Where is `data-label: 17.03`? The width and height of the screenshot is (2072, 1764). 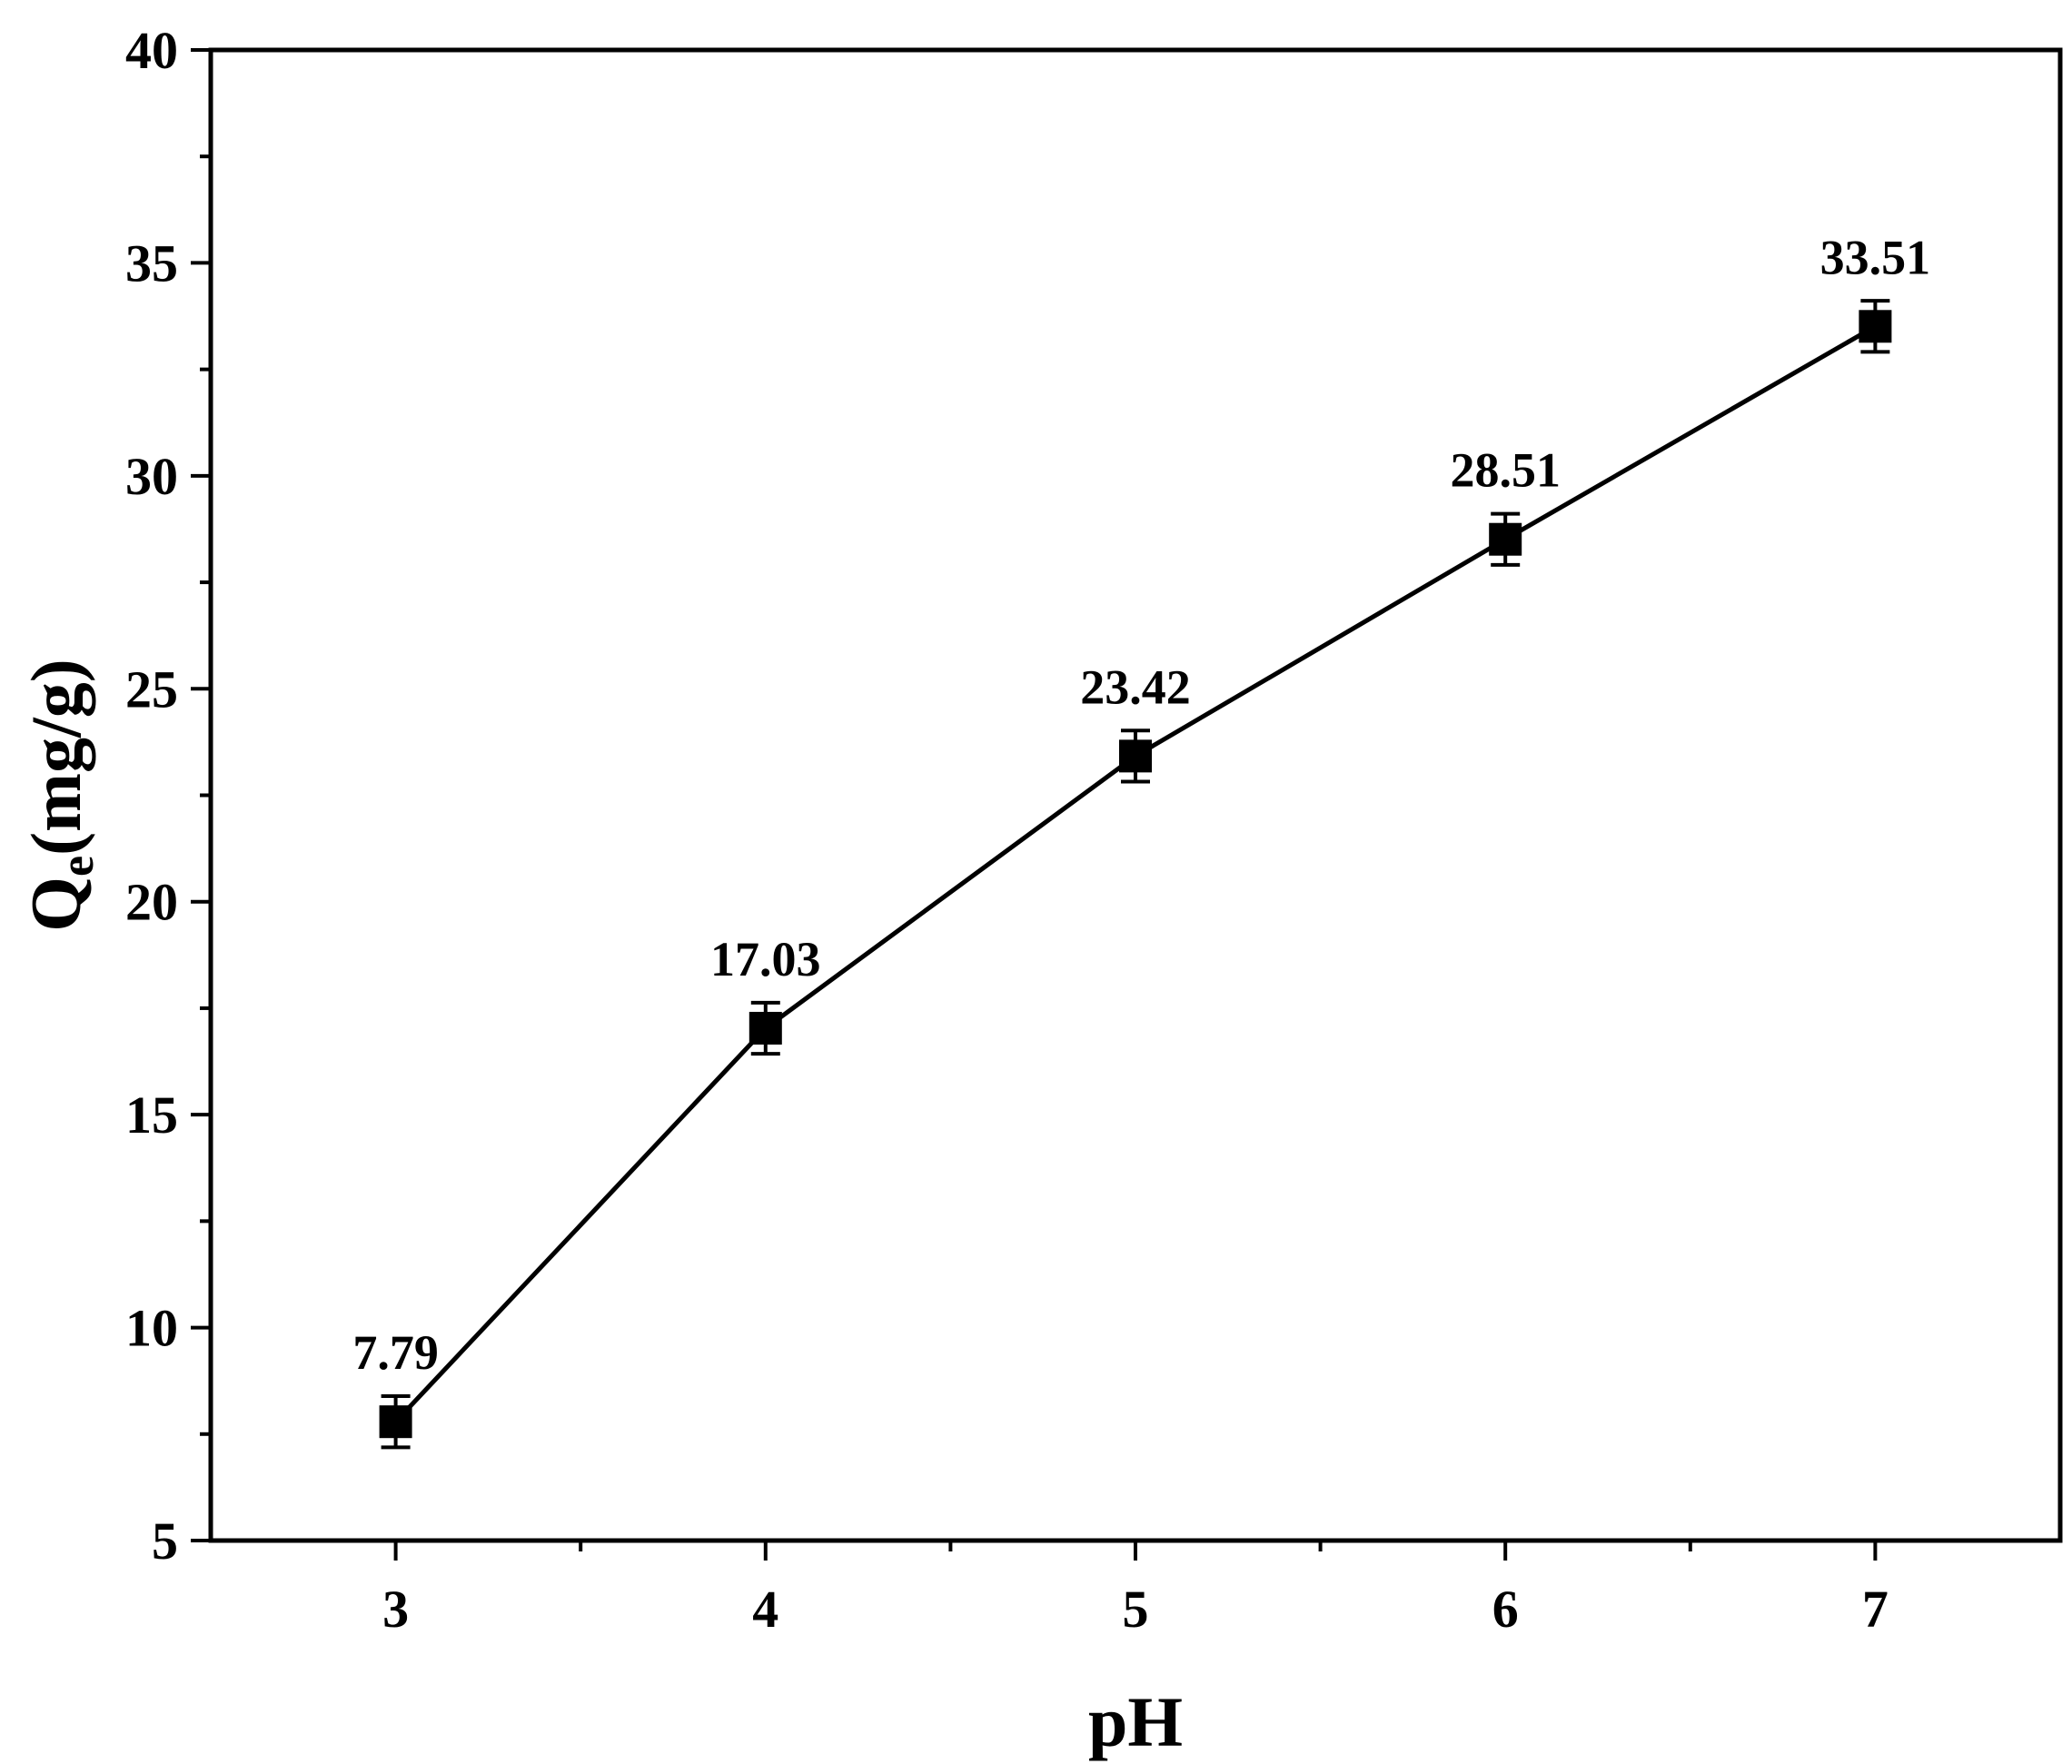 data-label: 17.03 is located at coordinates (765, 959).